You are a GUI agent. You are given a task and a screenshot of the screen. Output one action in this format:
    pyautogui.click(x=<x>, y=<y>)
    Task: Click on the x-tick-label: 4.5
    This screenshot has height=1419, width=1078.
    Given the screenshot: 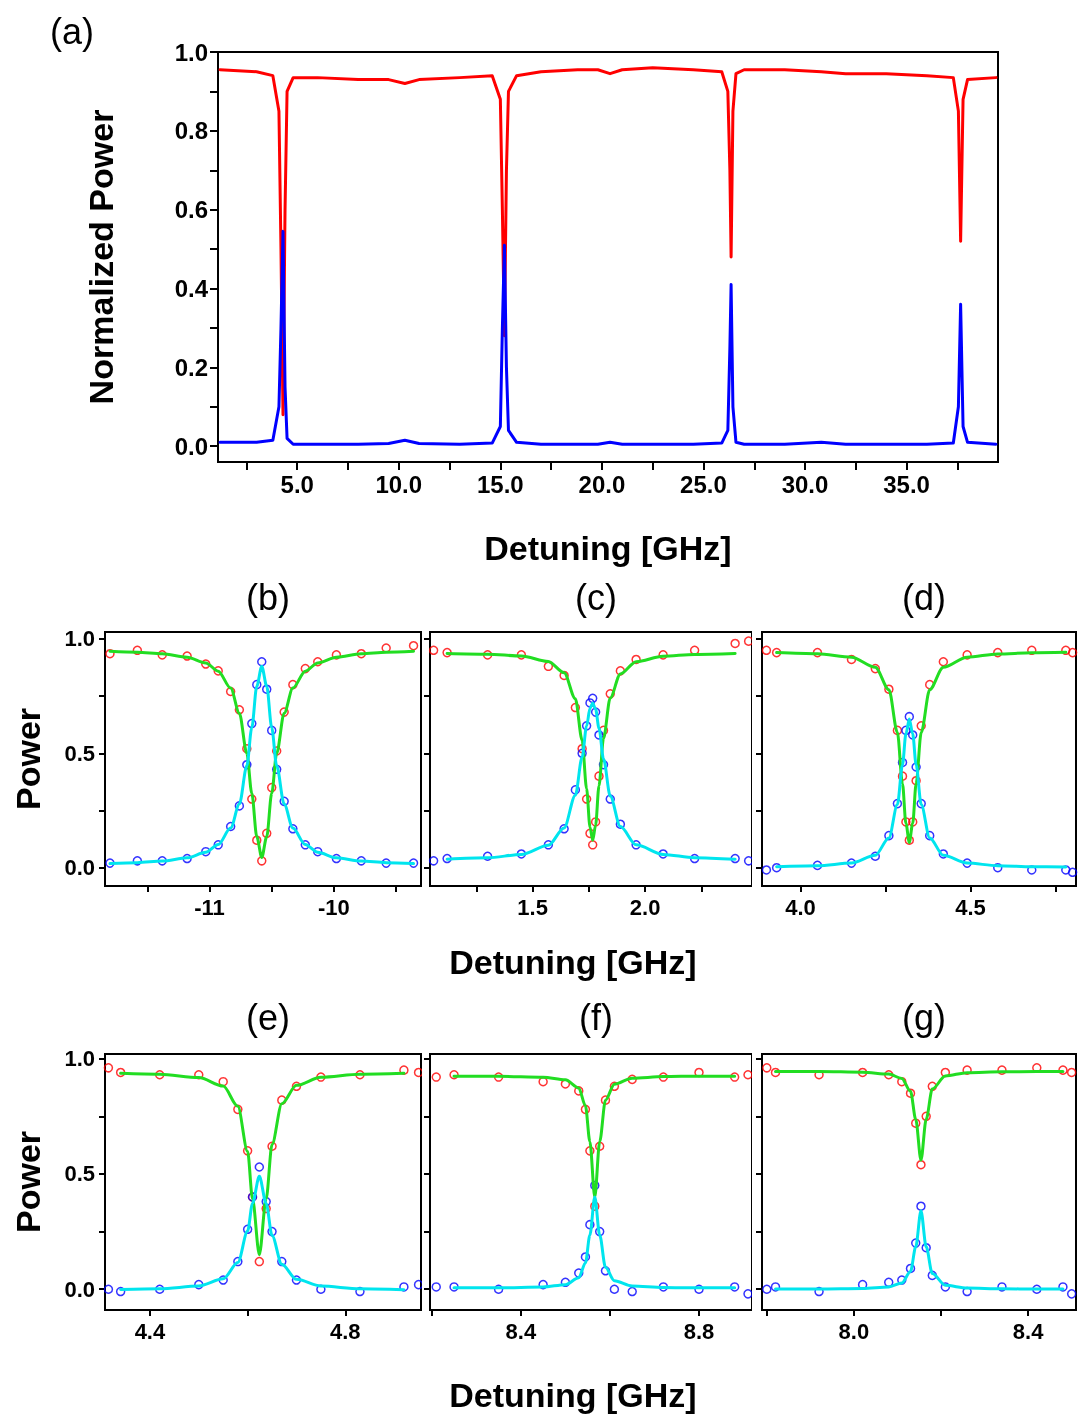 What is the action you would take?
    pyautogui.click(x=970, y=907)
    